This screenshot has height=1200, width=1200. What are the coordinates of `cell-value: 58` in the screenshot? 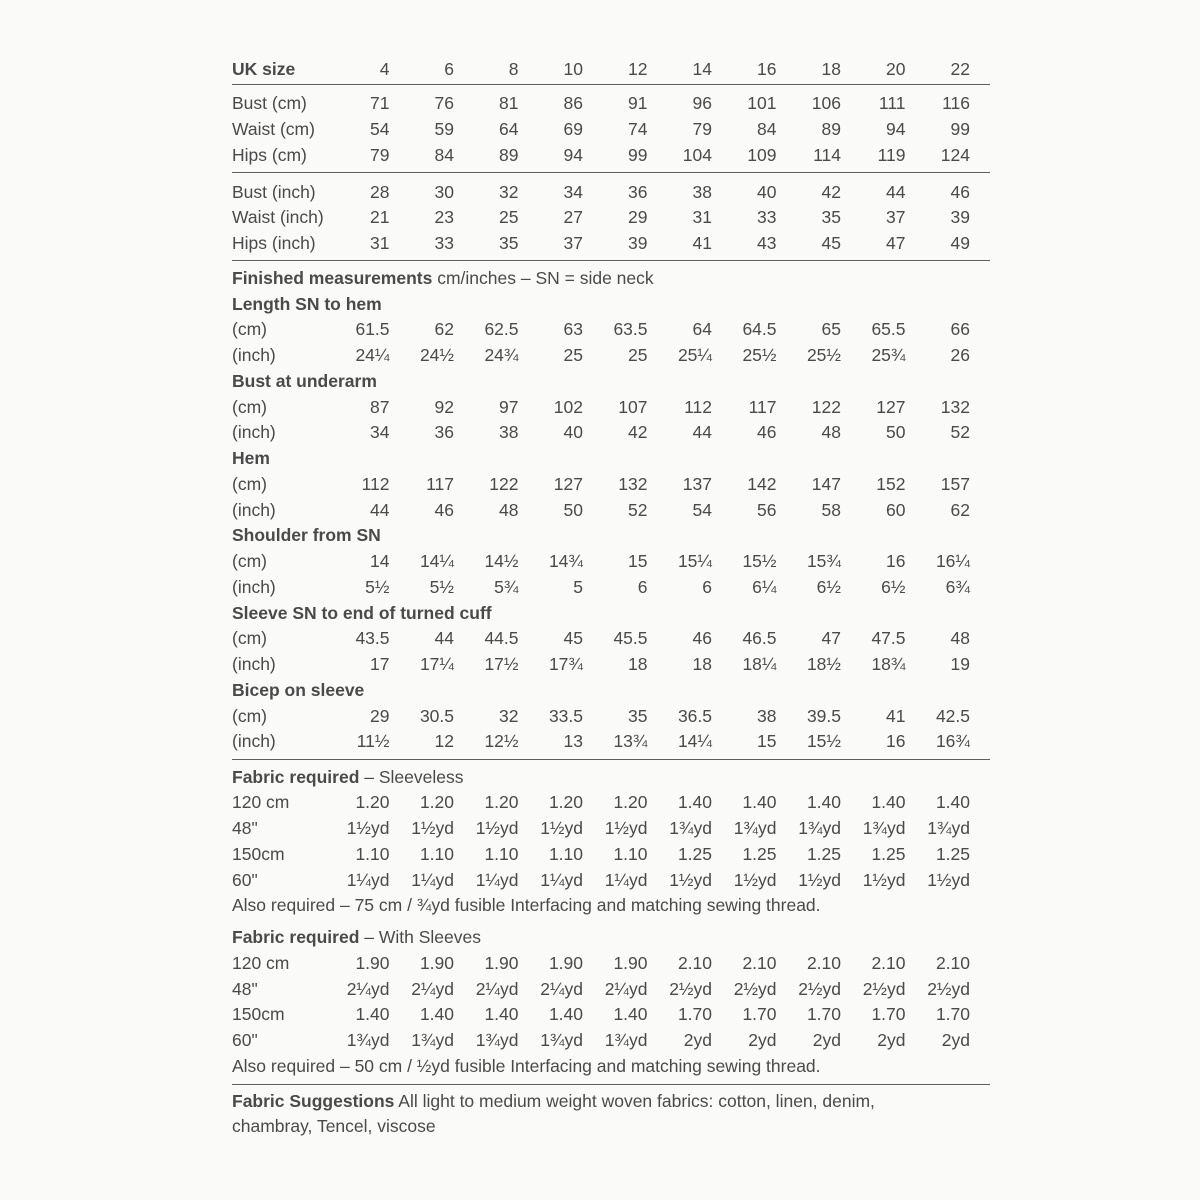 It's located at (831, 509).